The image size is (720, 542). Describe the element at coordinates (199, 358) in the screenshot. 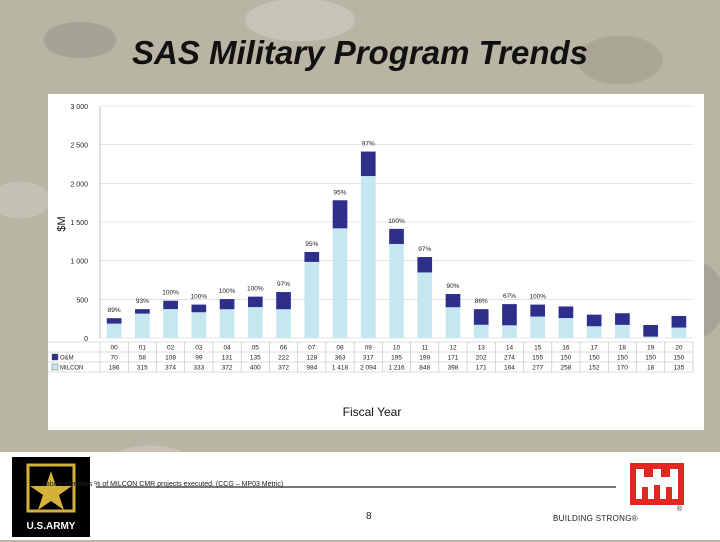

I see `table-cell: 99` at that location.